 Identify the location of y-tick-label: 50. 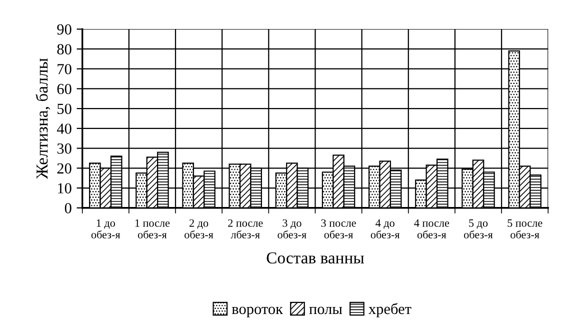
(65, 109).